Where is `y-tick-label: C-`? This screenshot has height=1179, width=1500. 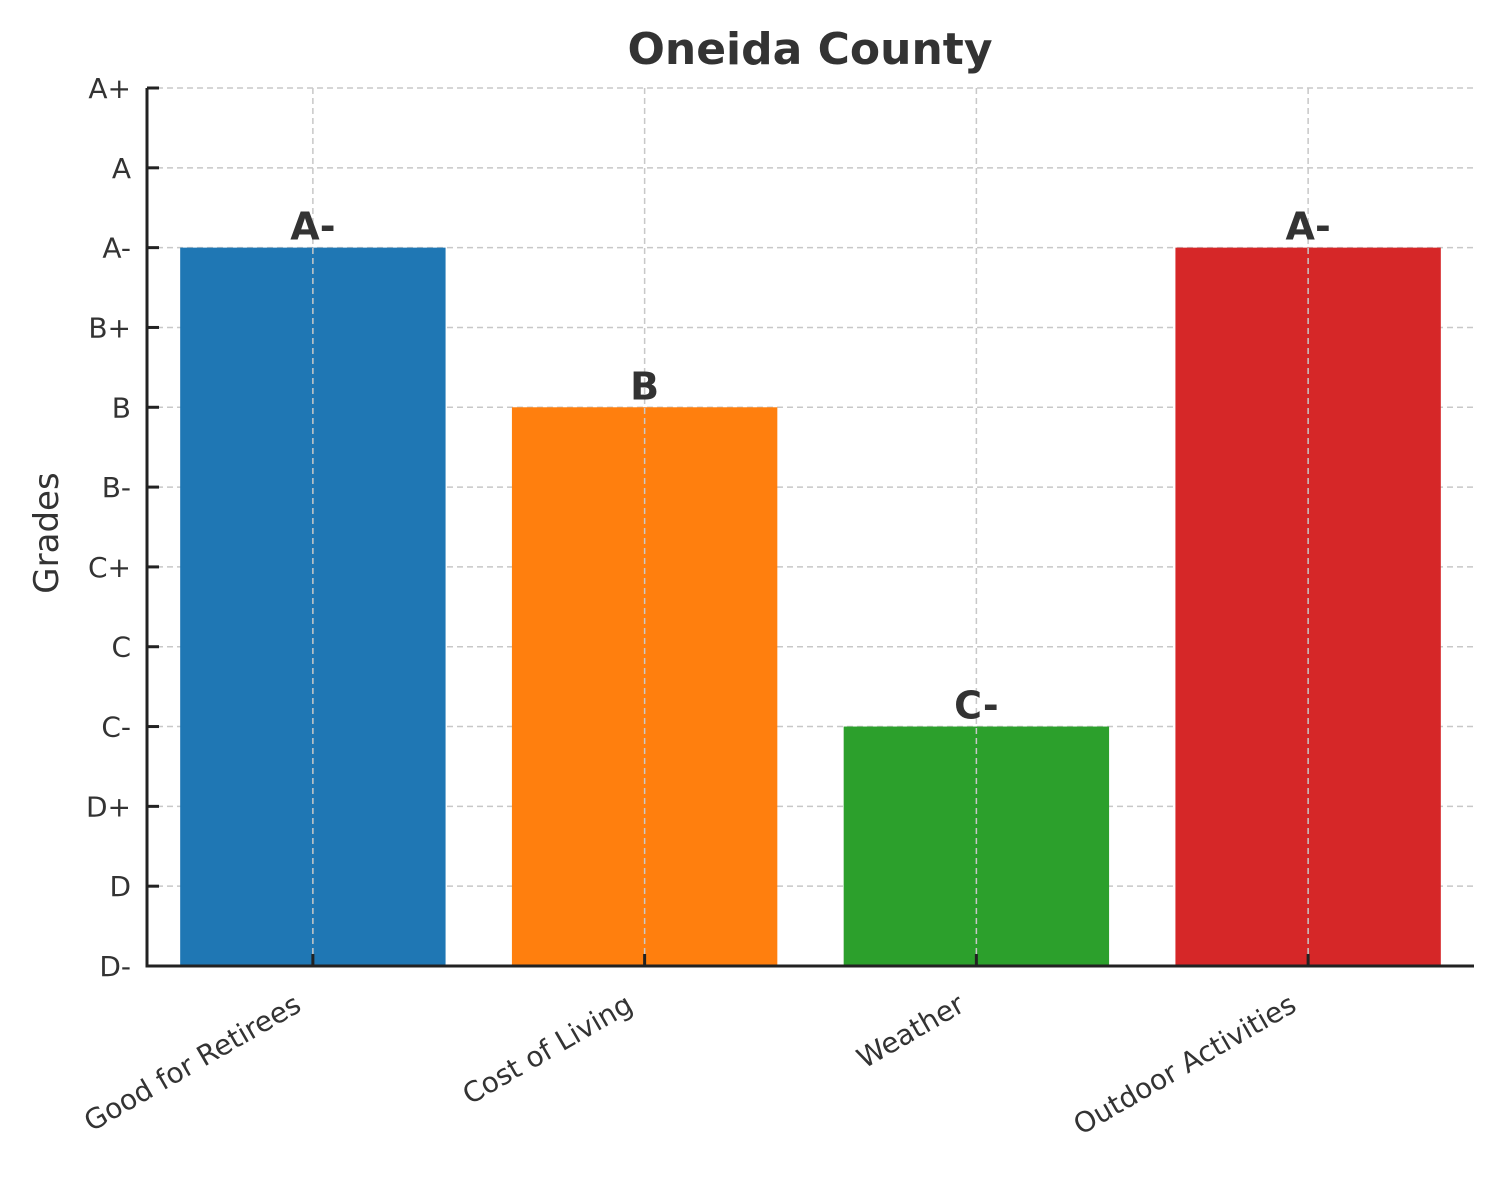 y-tick-label: C- is located at coordinates (116, 727).